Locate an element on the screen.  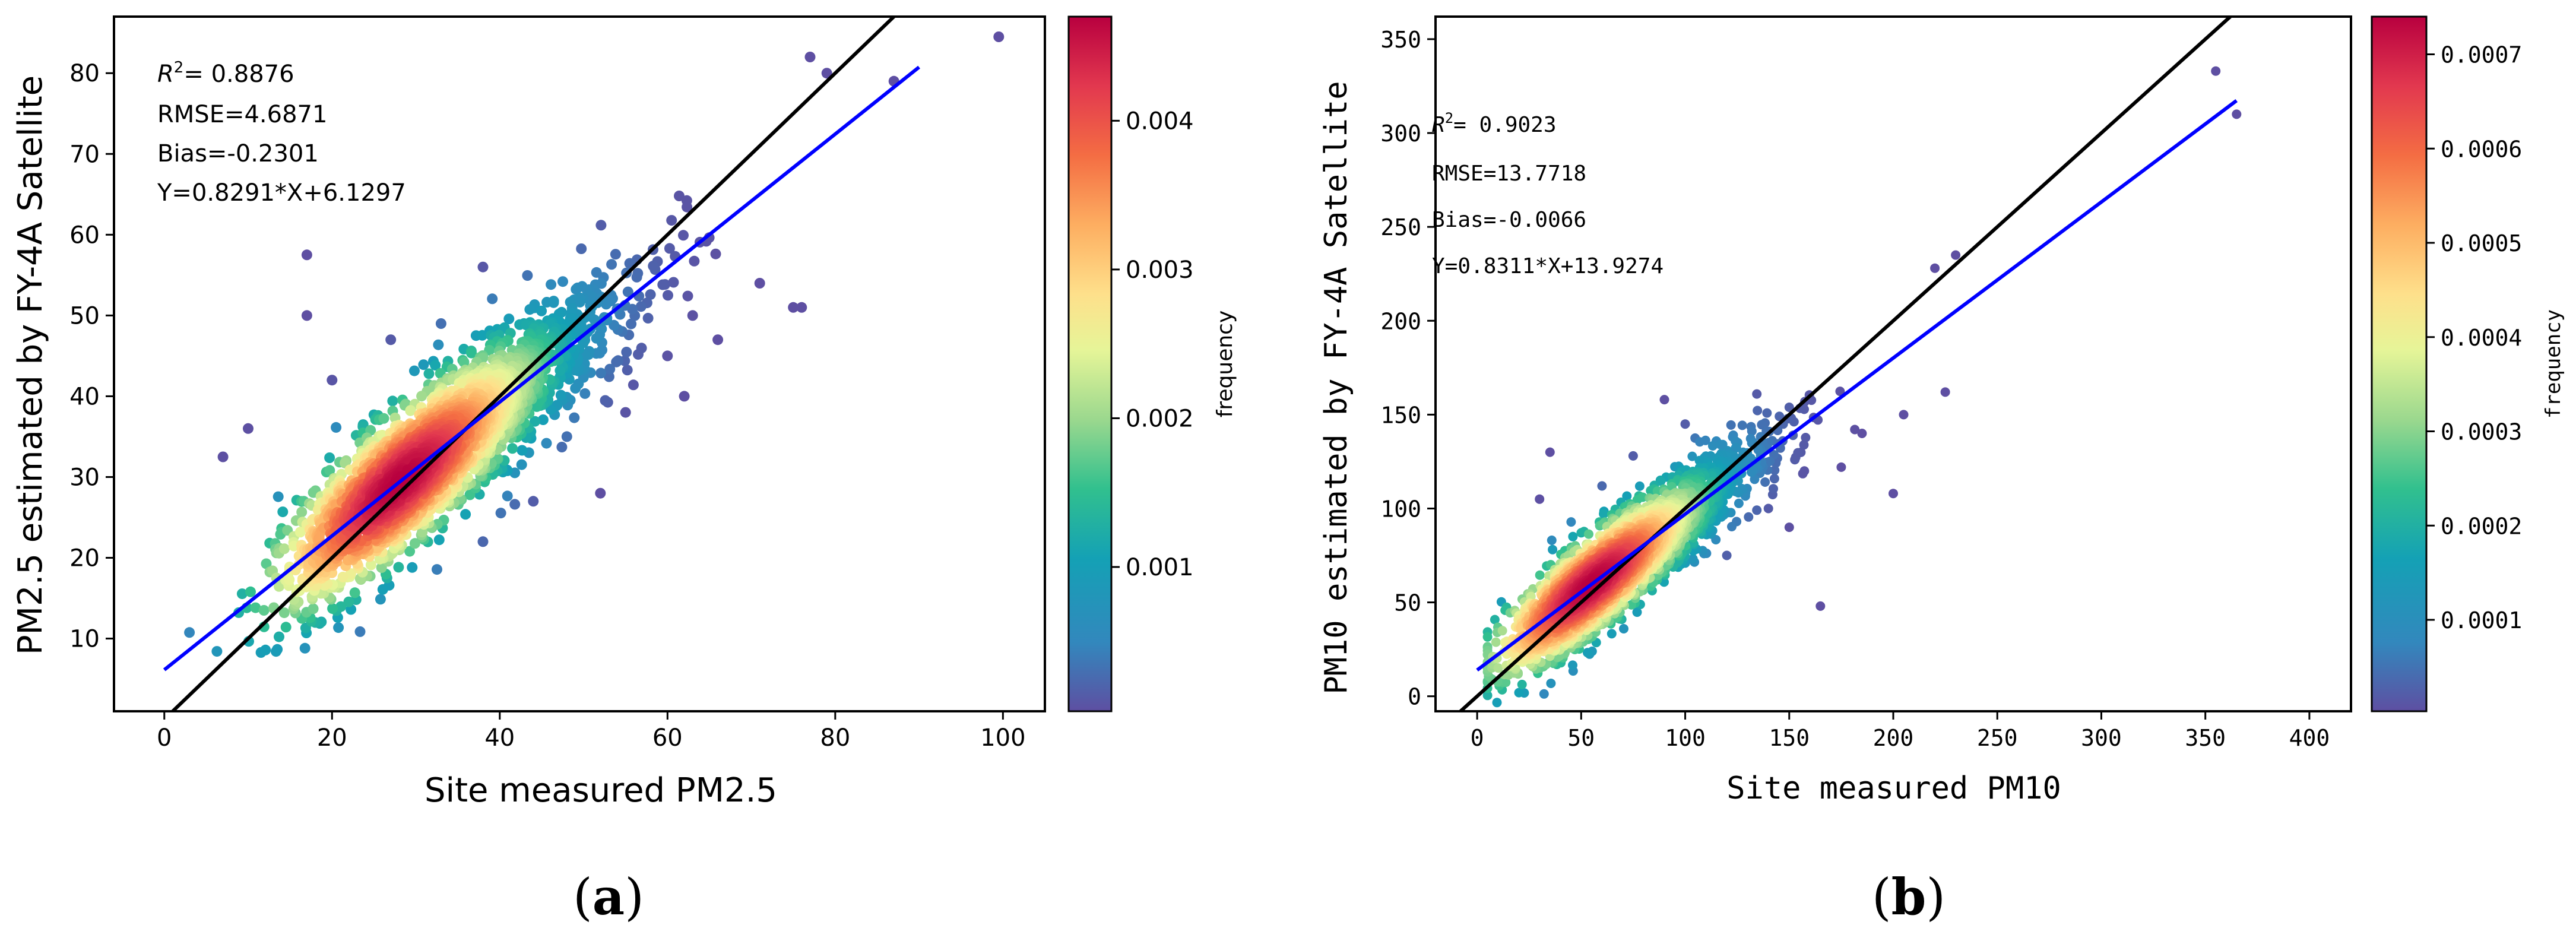
panel-a-y-tick-label: 50 is located at coordinates (84, 316).